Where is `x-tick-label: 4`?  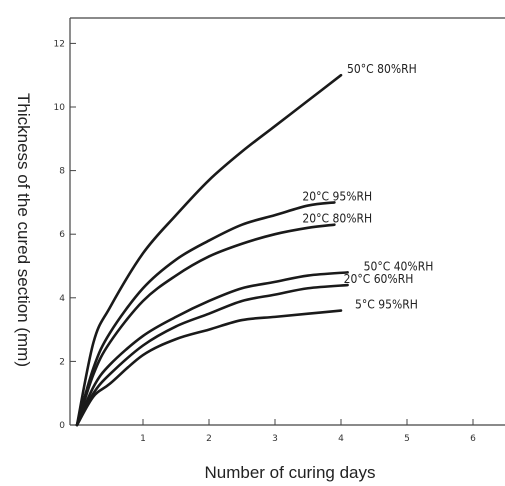
x-tick-label: 4 is located at coordinates (341, 439).